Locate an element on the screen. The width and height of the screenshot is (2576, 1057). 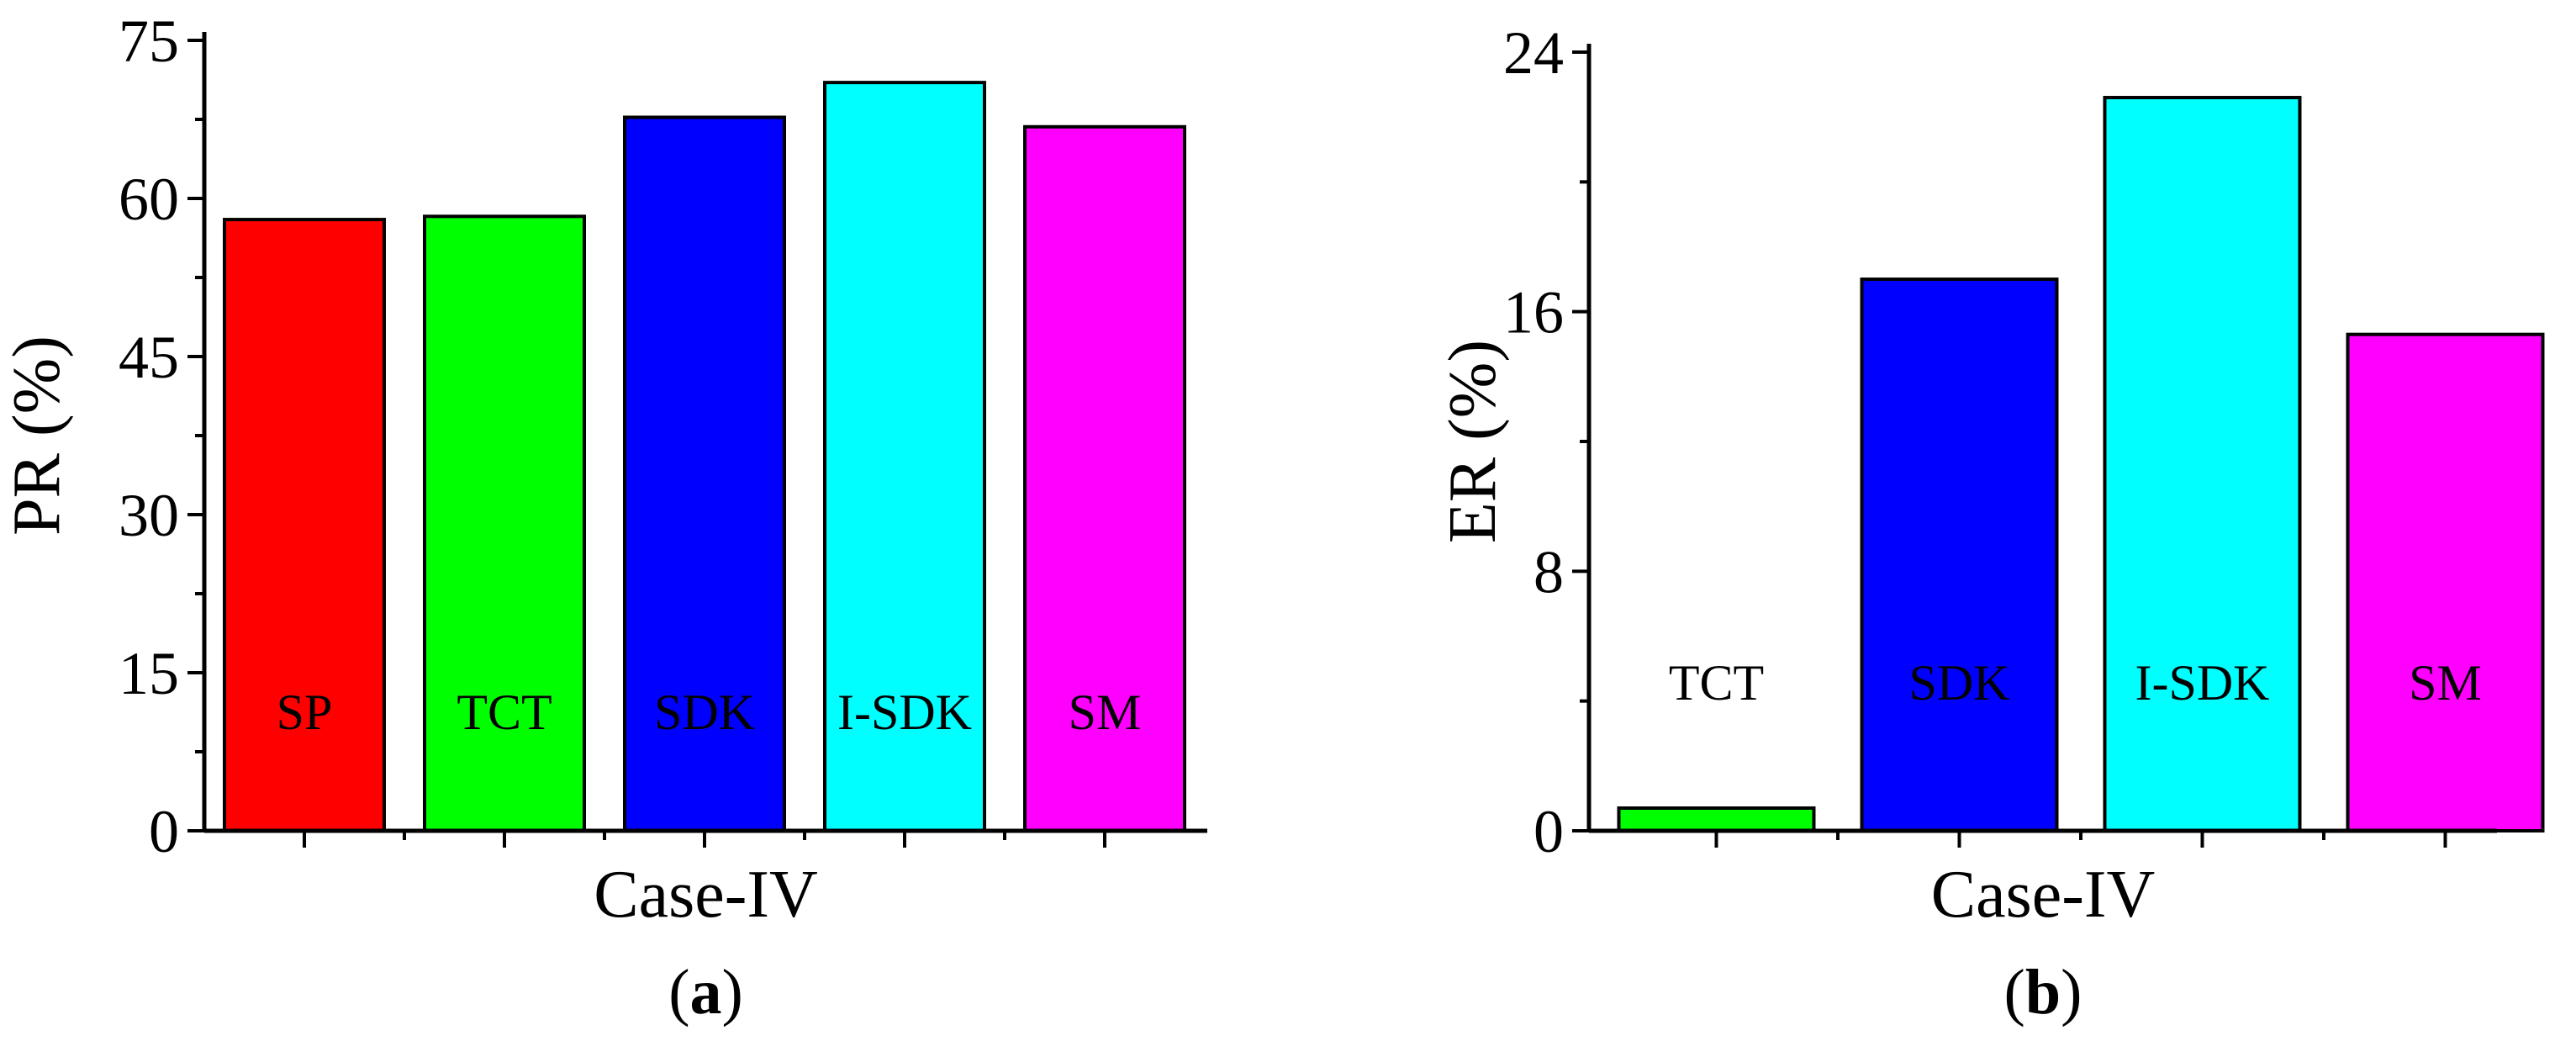
y-tick-label: 75 is located at coordinates (149, 41).